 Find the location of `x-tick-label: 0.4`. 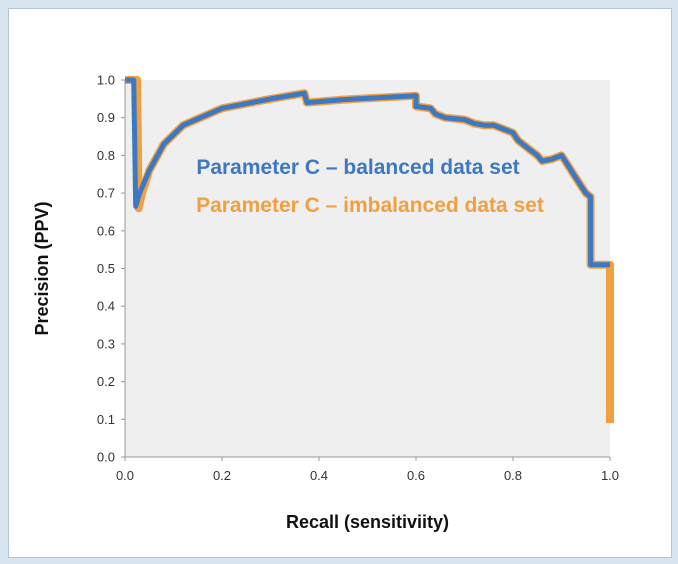

x-tick-label: 0.4 is located at coordinates (319, 475).